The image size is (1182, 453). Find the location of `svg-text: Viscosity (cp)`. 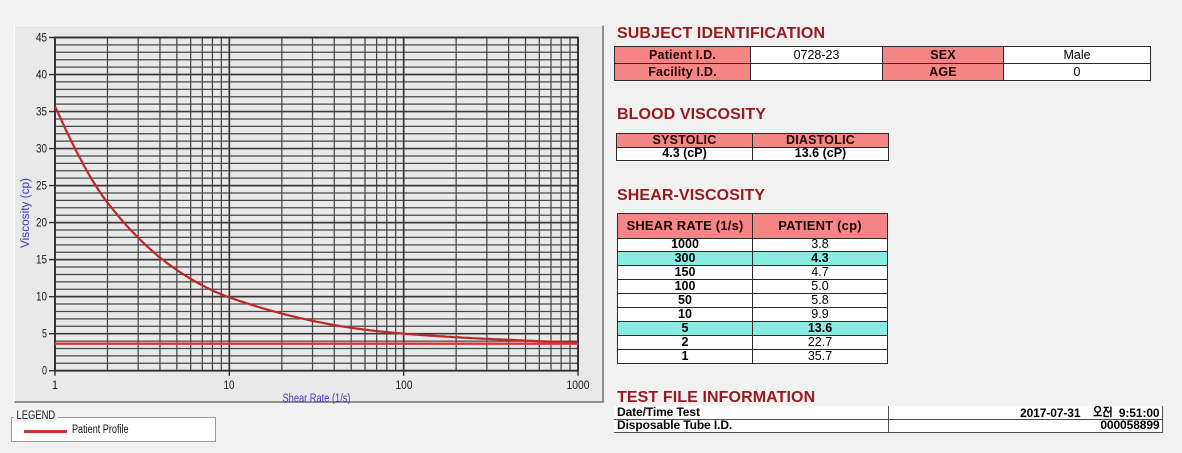

svg-text: Viscosity (cp) is located at coordinates (26, 213).